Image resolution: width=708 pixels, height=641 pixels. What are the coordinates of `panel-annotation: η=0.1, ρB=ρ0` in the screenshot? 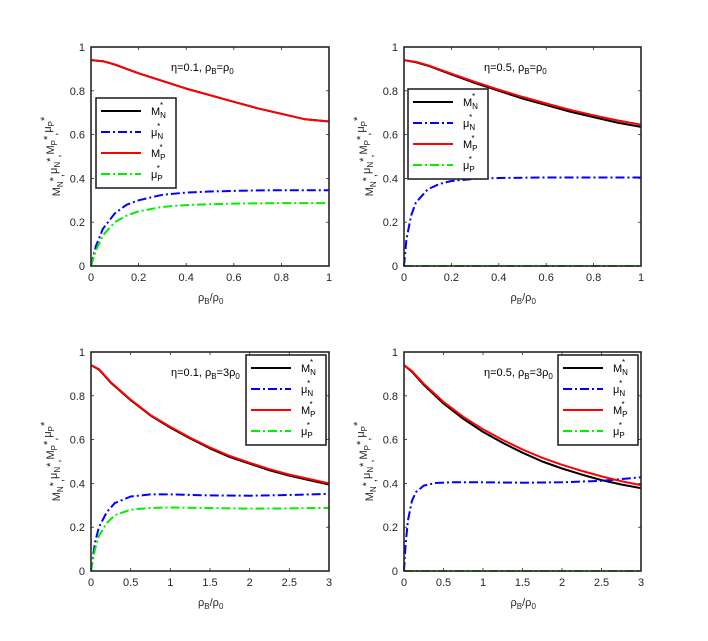 It's located at (202, 69).